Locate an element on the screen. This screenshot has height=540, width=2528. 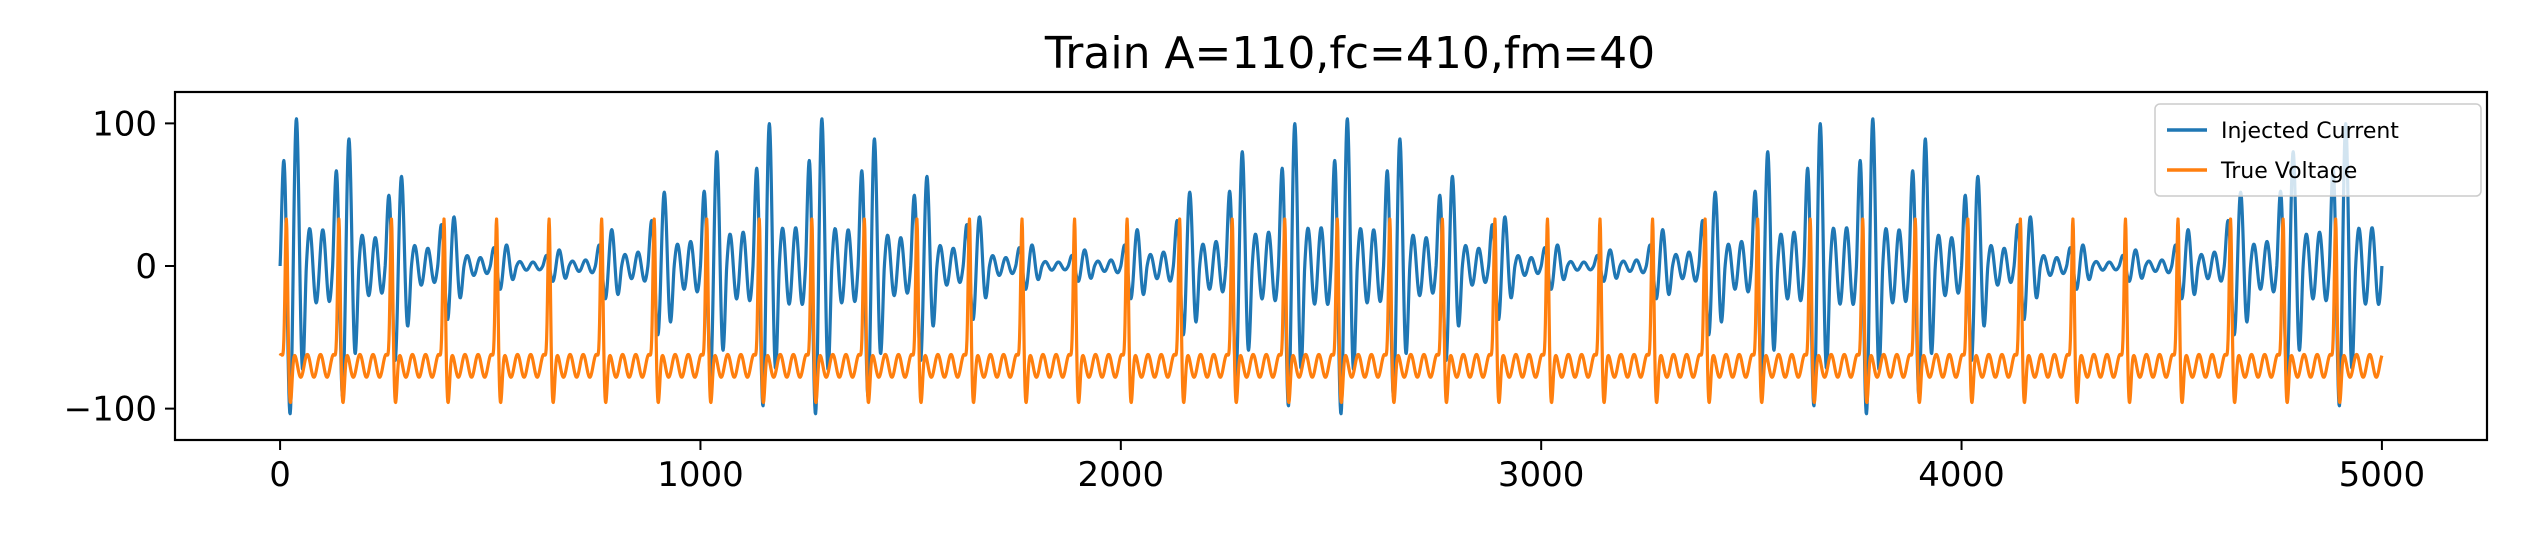
x-tick-label: 2000 is located at coordinates (1121, 475).